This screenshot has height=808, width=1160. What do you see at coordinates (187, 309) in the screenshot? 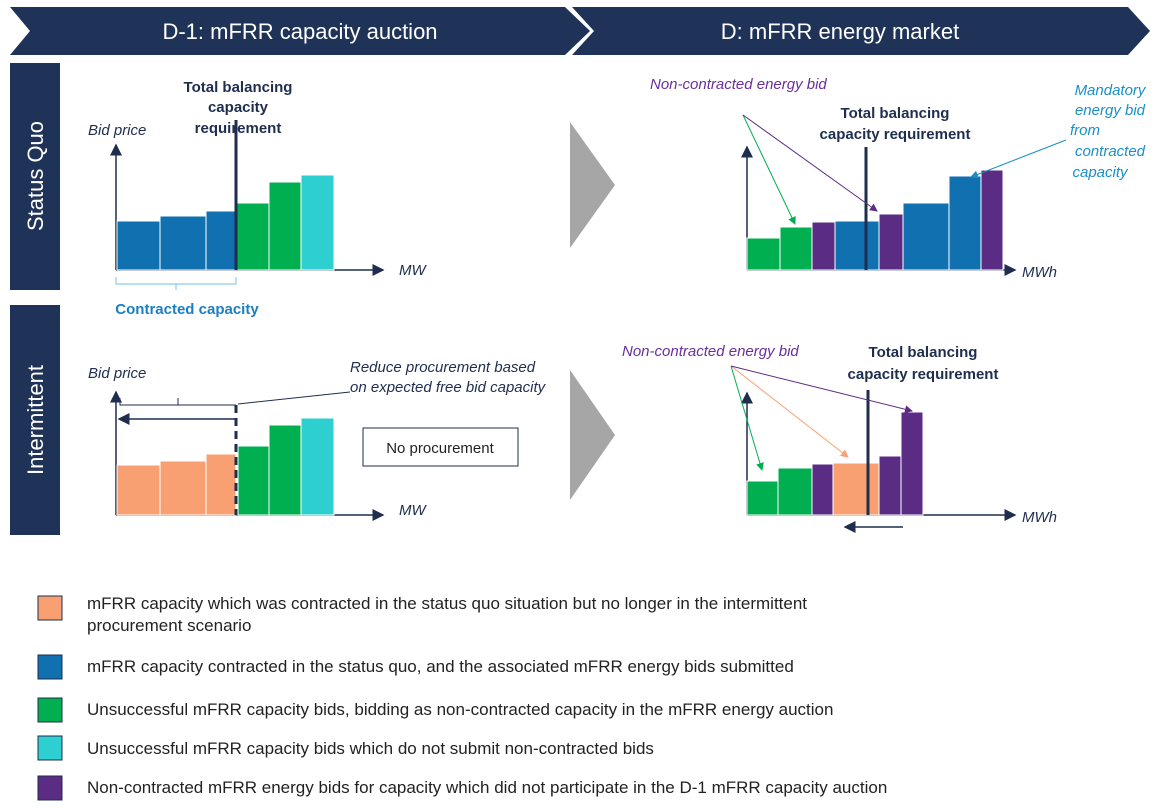
I see `bracket-label: Contracted capacity` at bounding box center [187, 309].